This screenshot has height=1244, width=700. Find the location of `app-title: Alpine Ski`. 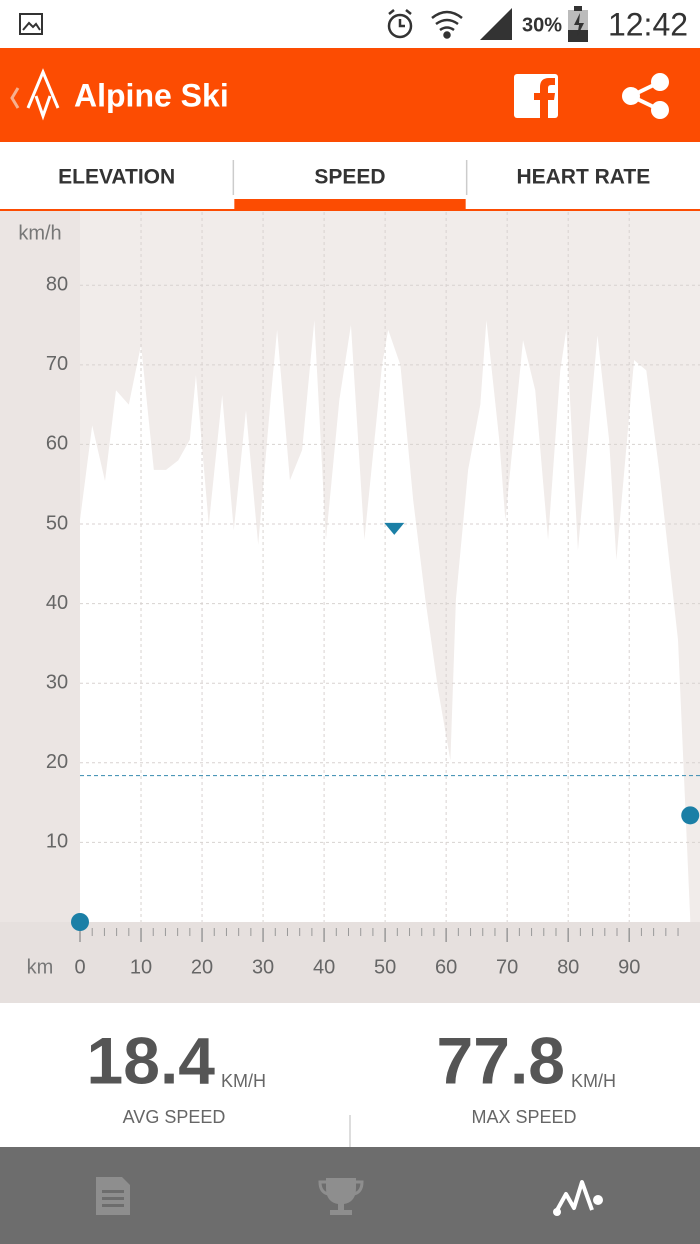

app-title: Alpine Ski is located at coordinates (151, 95).